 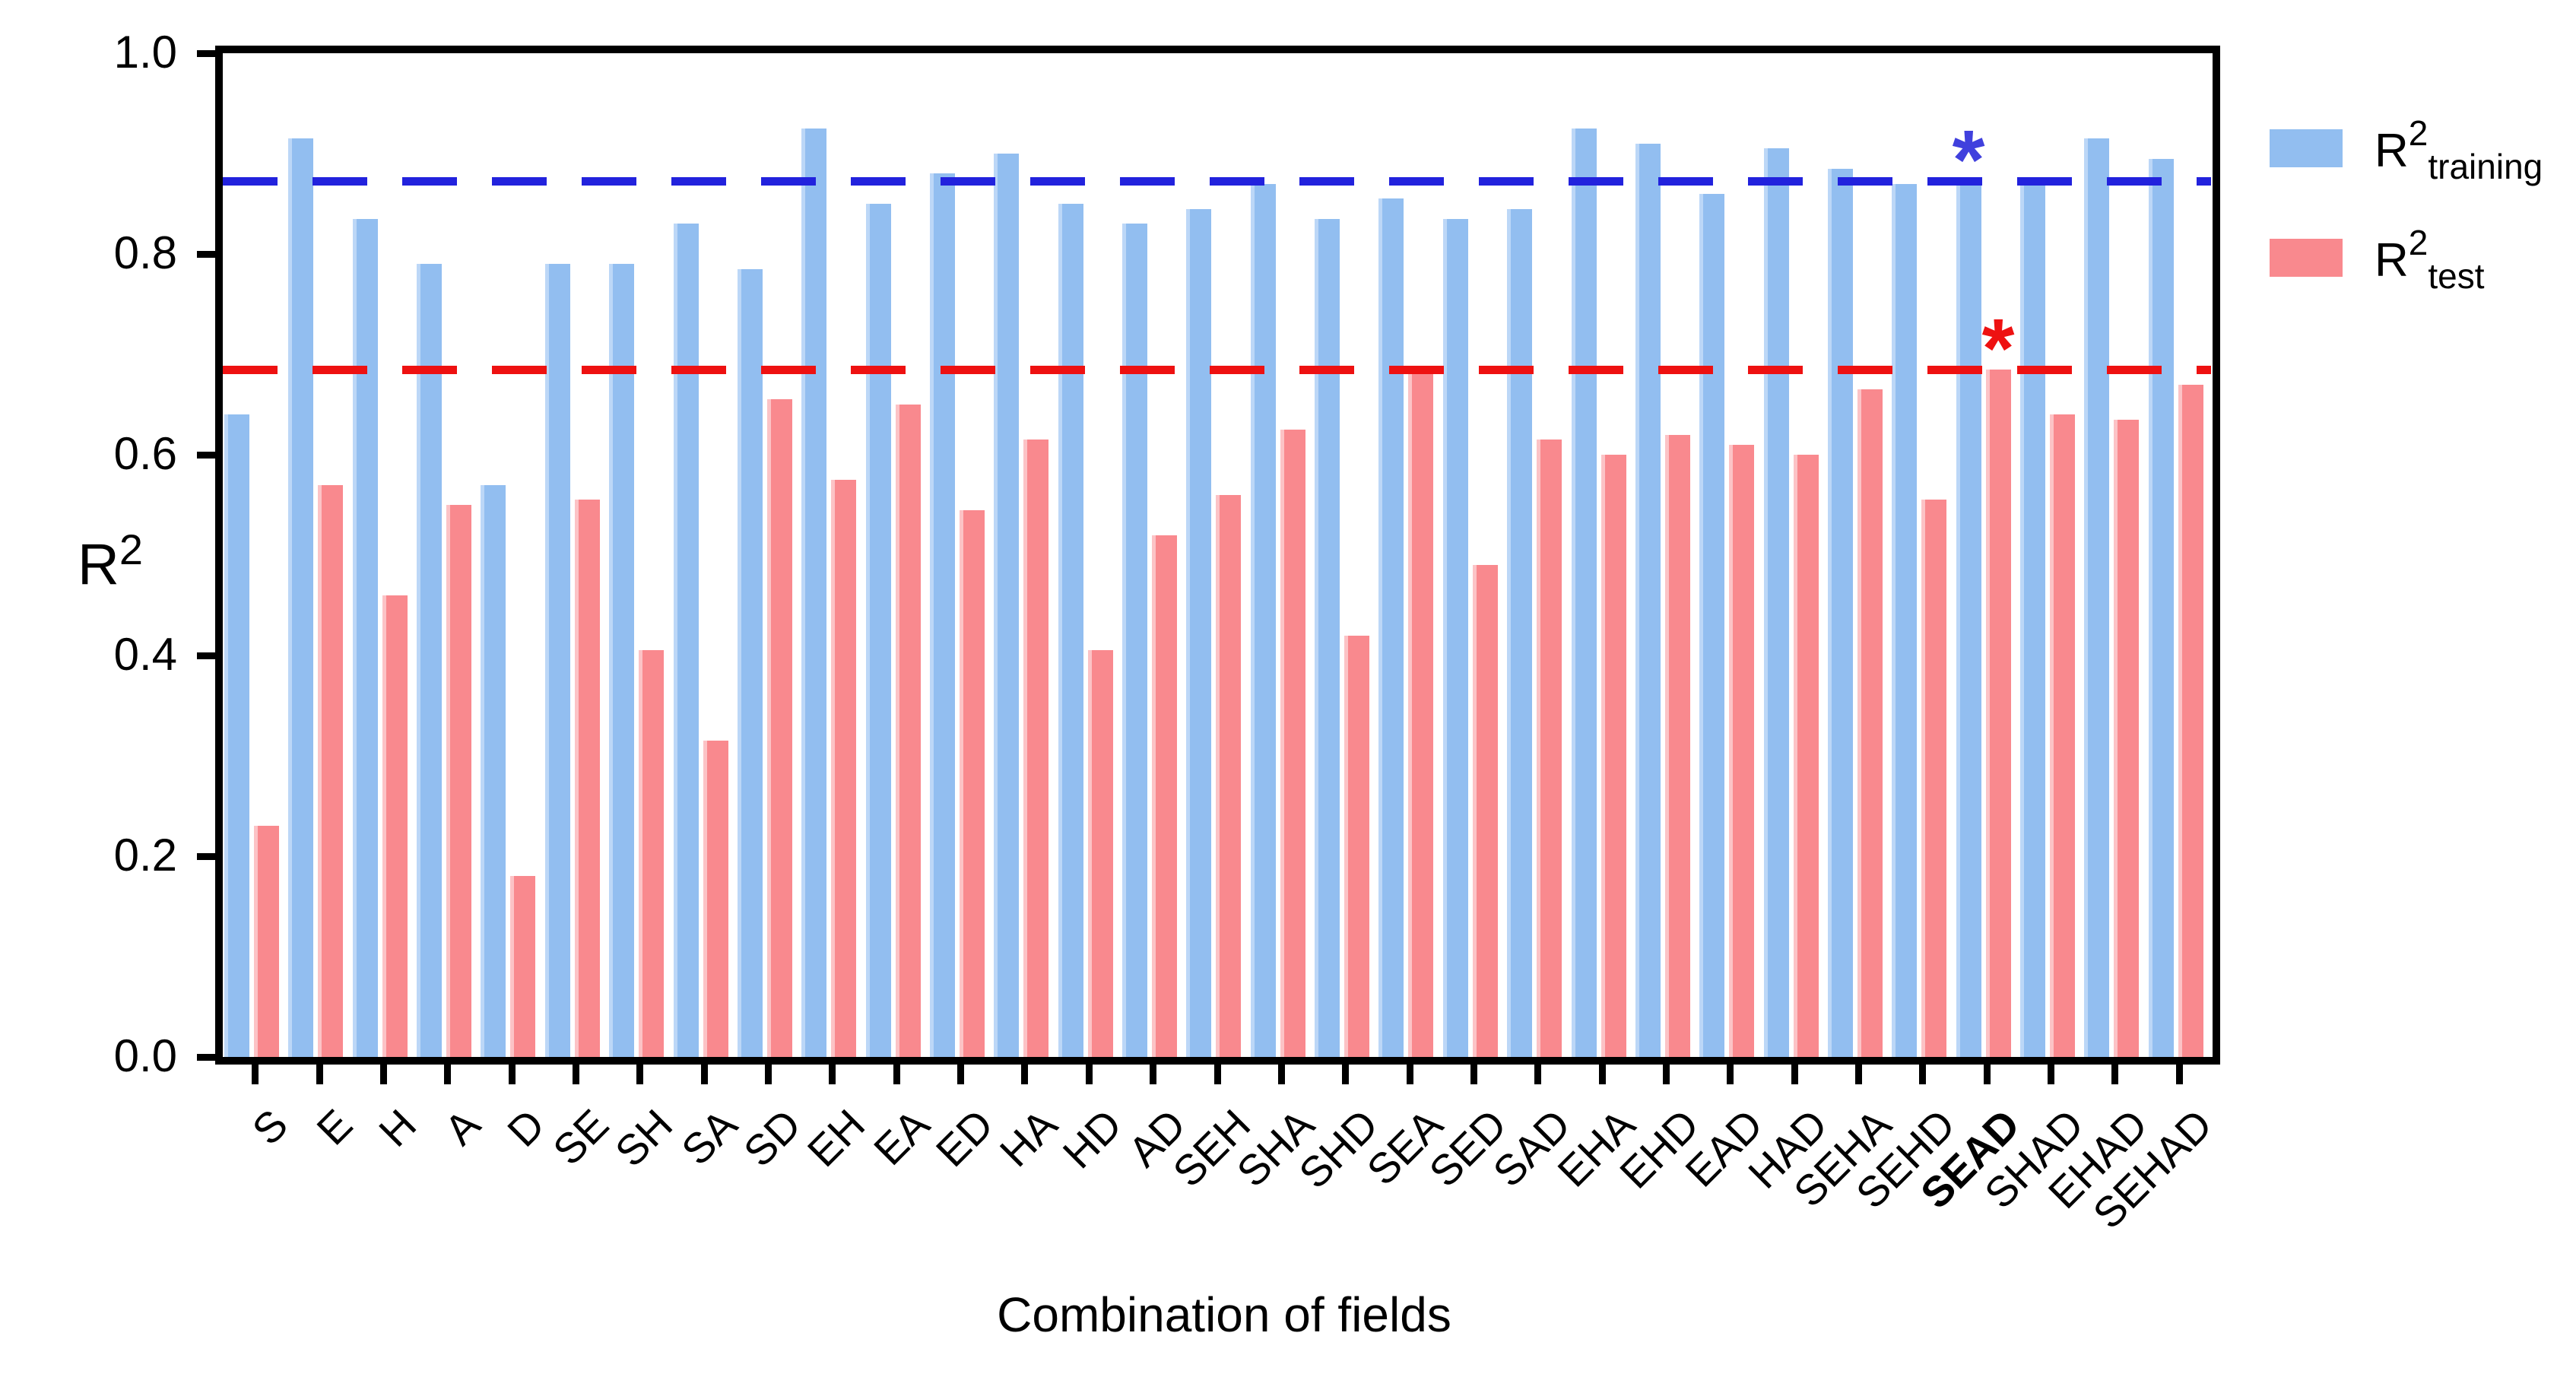 I want to click on x-tick-SHD, so click(x=1346, y=1074).